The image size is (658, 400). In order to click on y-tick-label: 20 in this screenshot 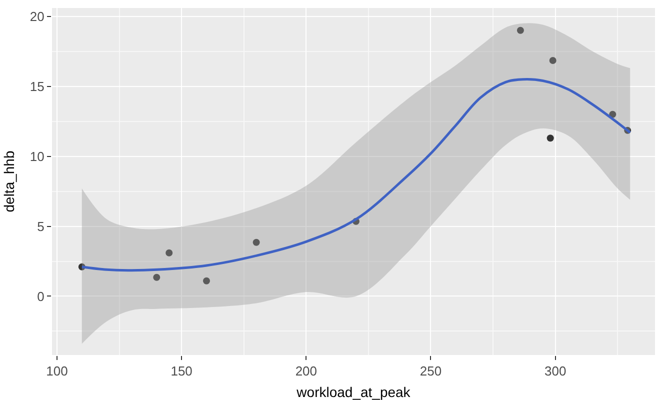, I will do `click(37, 16)`.